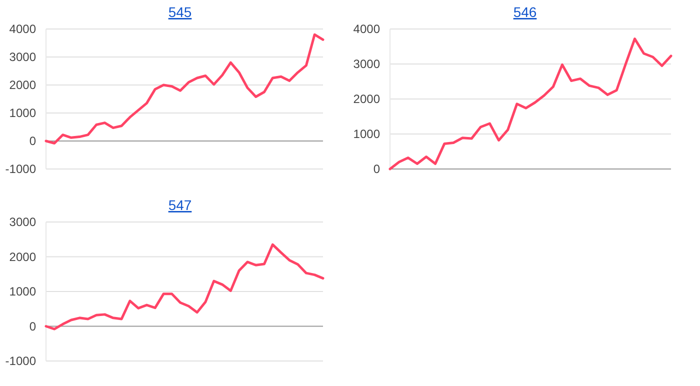 This screenshot has height=386, width=700. What do you see at coordinates (180, 205) in the screenshot?
I see `chart-title: 547` at bounding box center [180, 205].